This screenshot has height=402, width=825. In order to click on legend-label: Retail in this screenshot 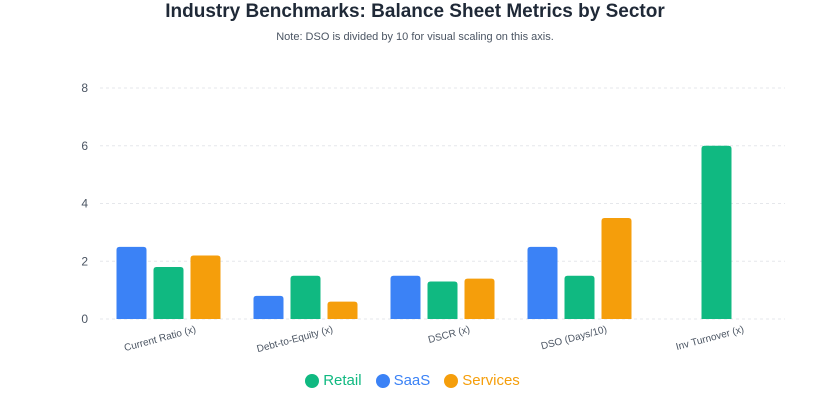, I will do `click(342, 380)`.